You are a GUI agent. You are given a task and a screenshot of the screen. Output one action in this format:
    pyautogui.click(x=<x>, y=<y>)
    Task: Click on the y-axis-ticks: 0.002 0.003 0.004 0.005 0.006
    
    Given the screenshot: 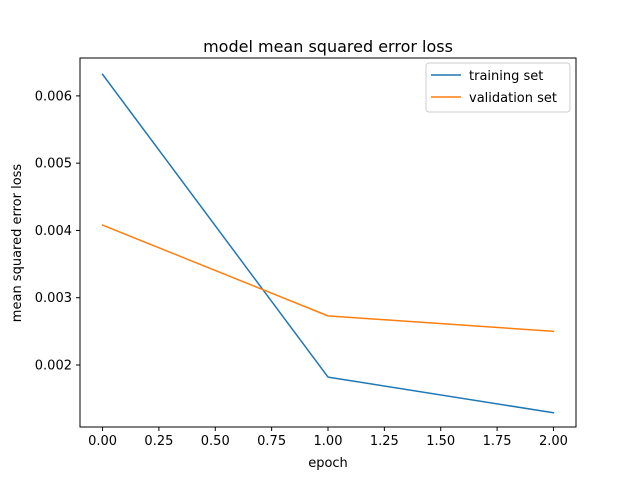 What is the action you would take?
    pyautogui.click(x=57, y=231)
    